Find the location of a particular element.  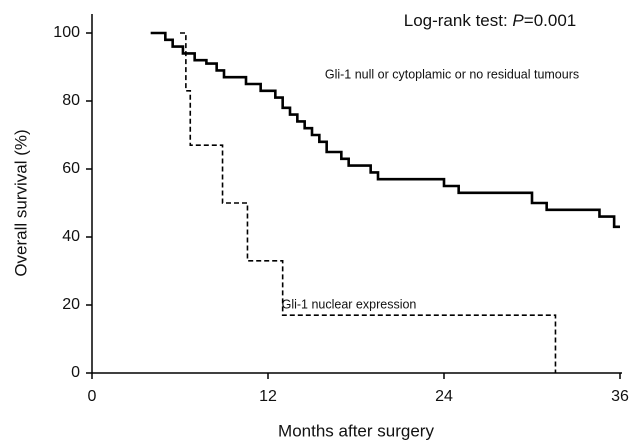

series-label: Gli-1 nuclear expression is located at coordinates (349, 304).